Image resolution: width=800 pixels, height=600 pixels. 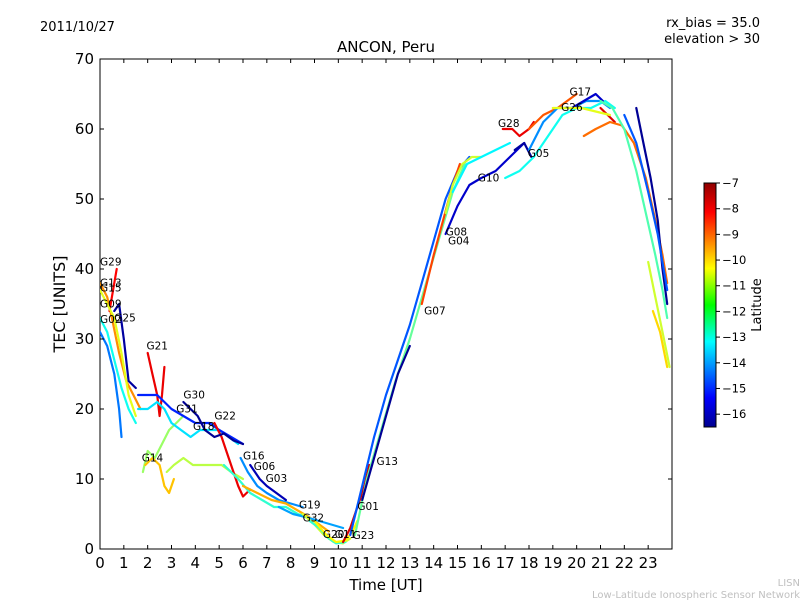 I want to click on x-tick-label: 14, so click(x=433, y=563).